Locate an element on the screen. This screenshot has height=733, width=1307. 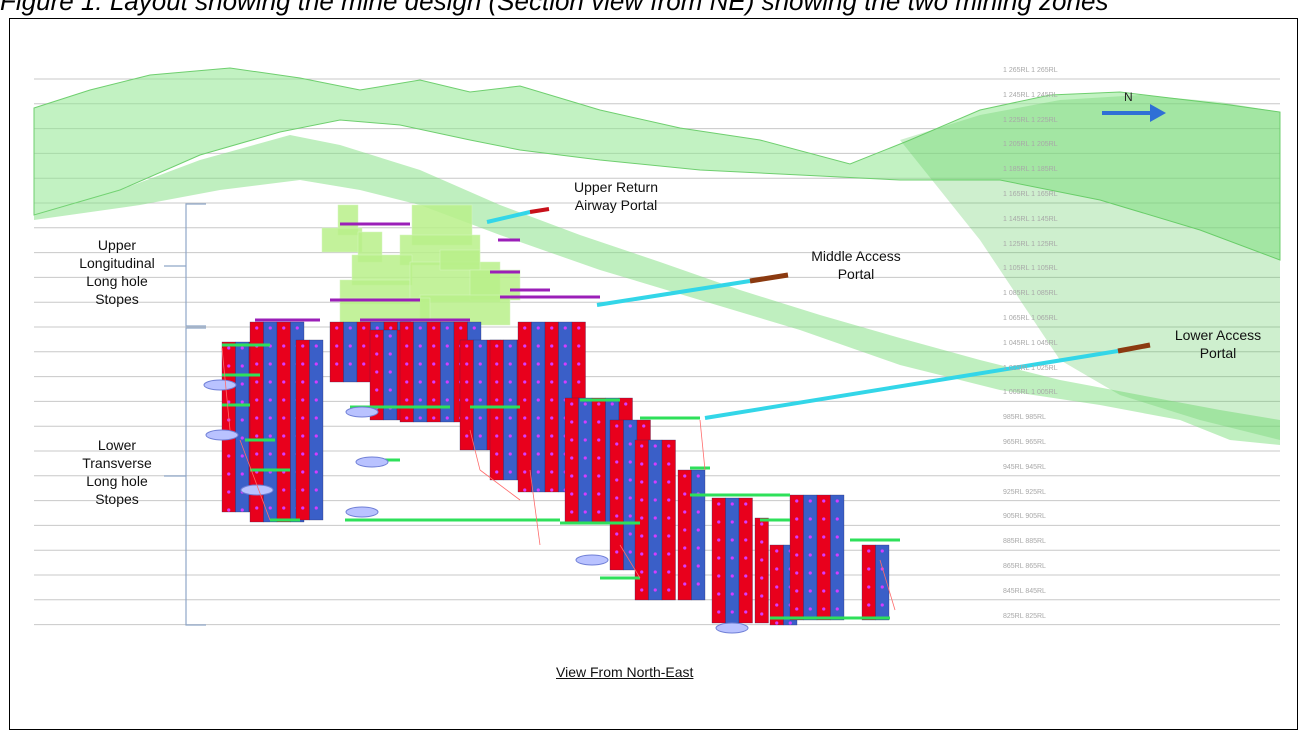
terrain-shading is located at coordinates (1090, 267).